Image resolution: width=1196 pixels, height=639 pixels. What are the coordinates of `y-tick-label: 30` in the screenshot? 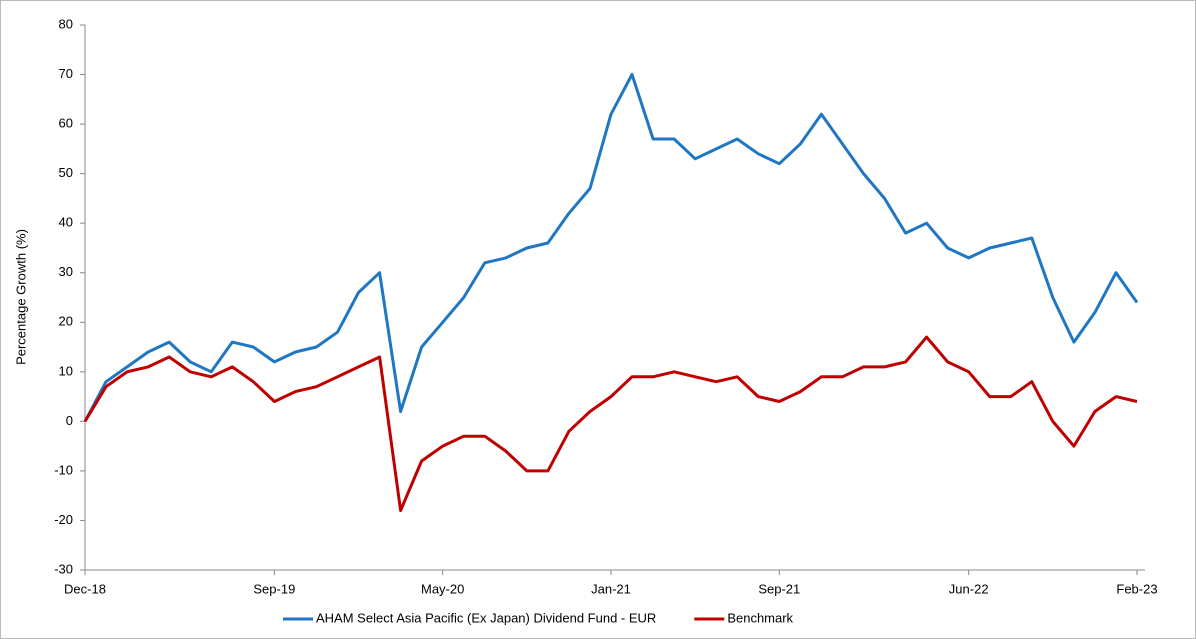 It's located at (66, 271).